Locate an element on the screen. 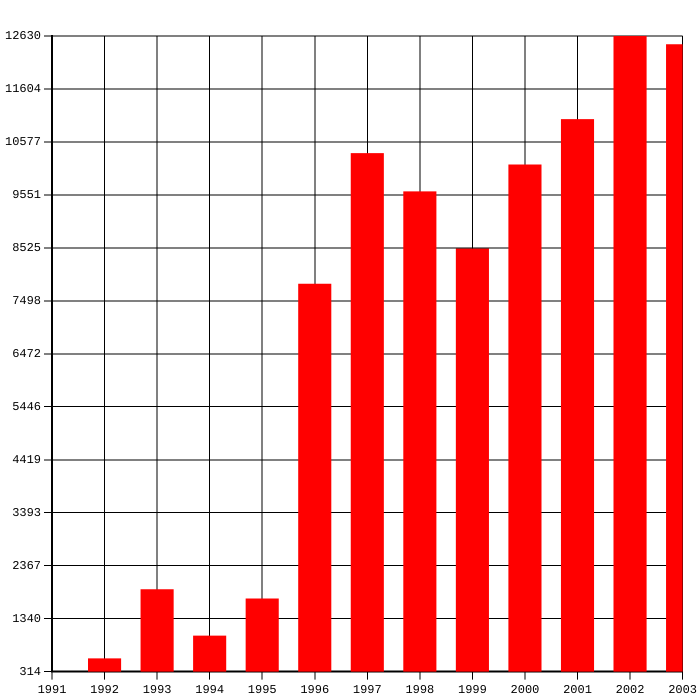  y-tick-label: 9551 is located at coordinates (27, 195).